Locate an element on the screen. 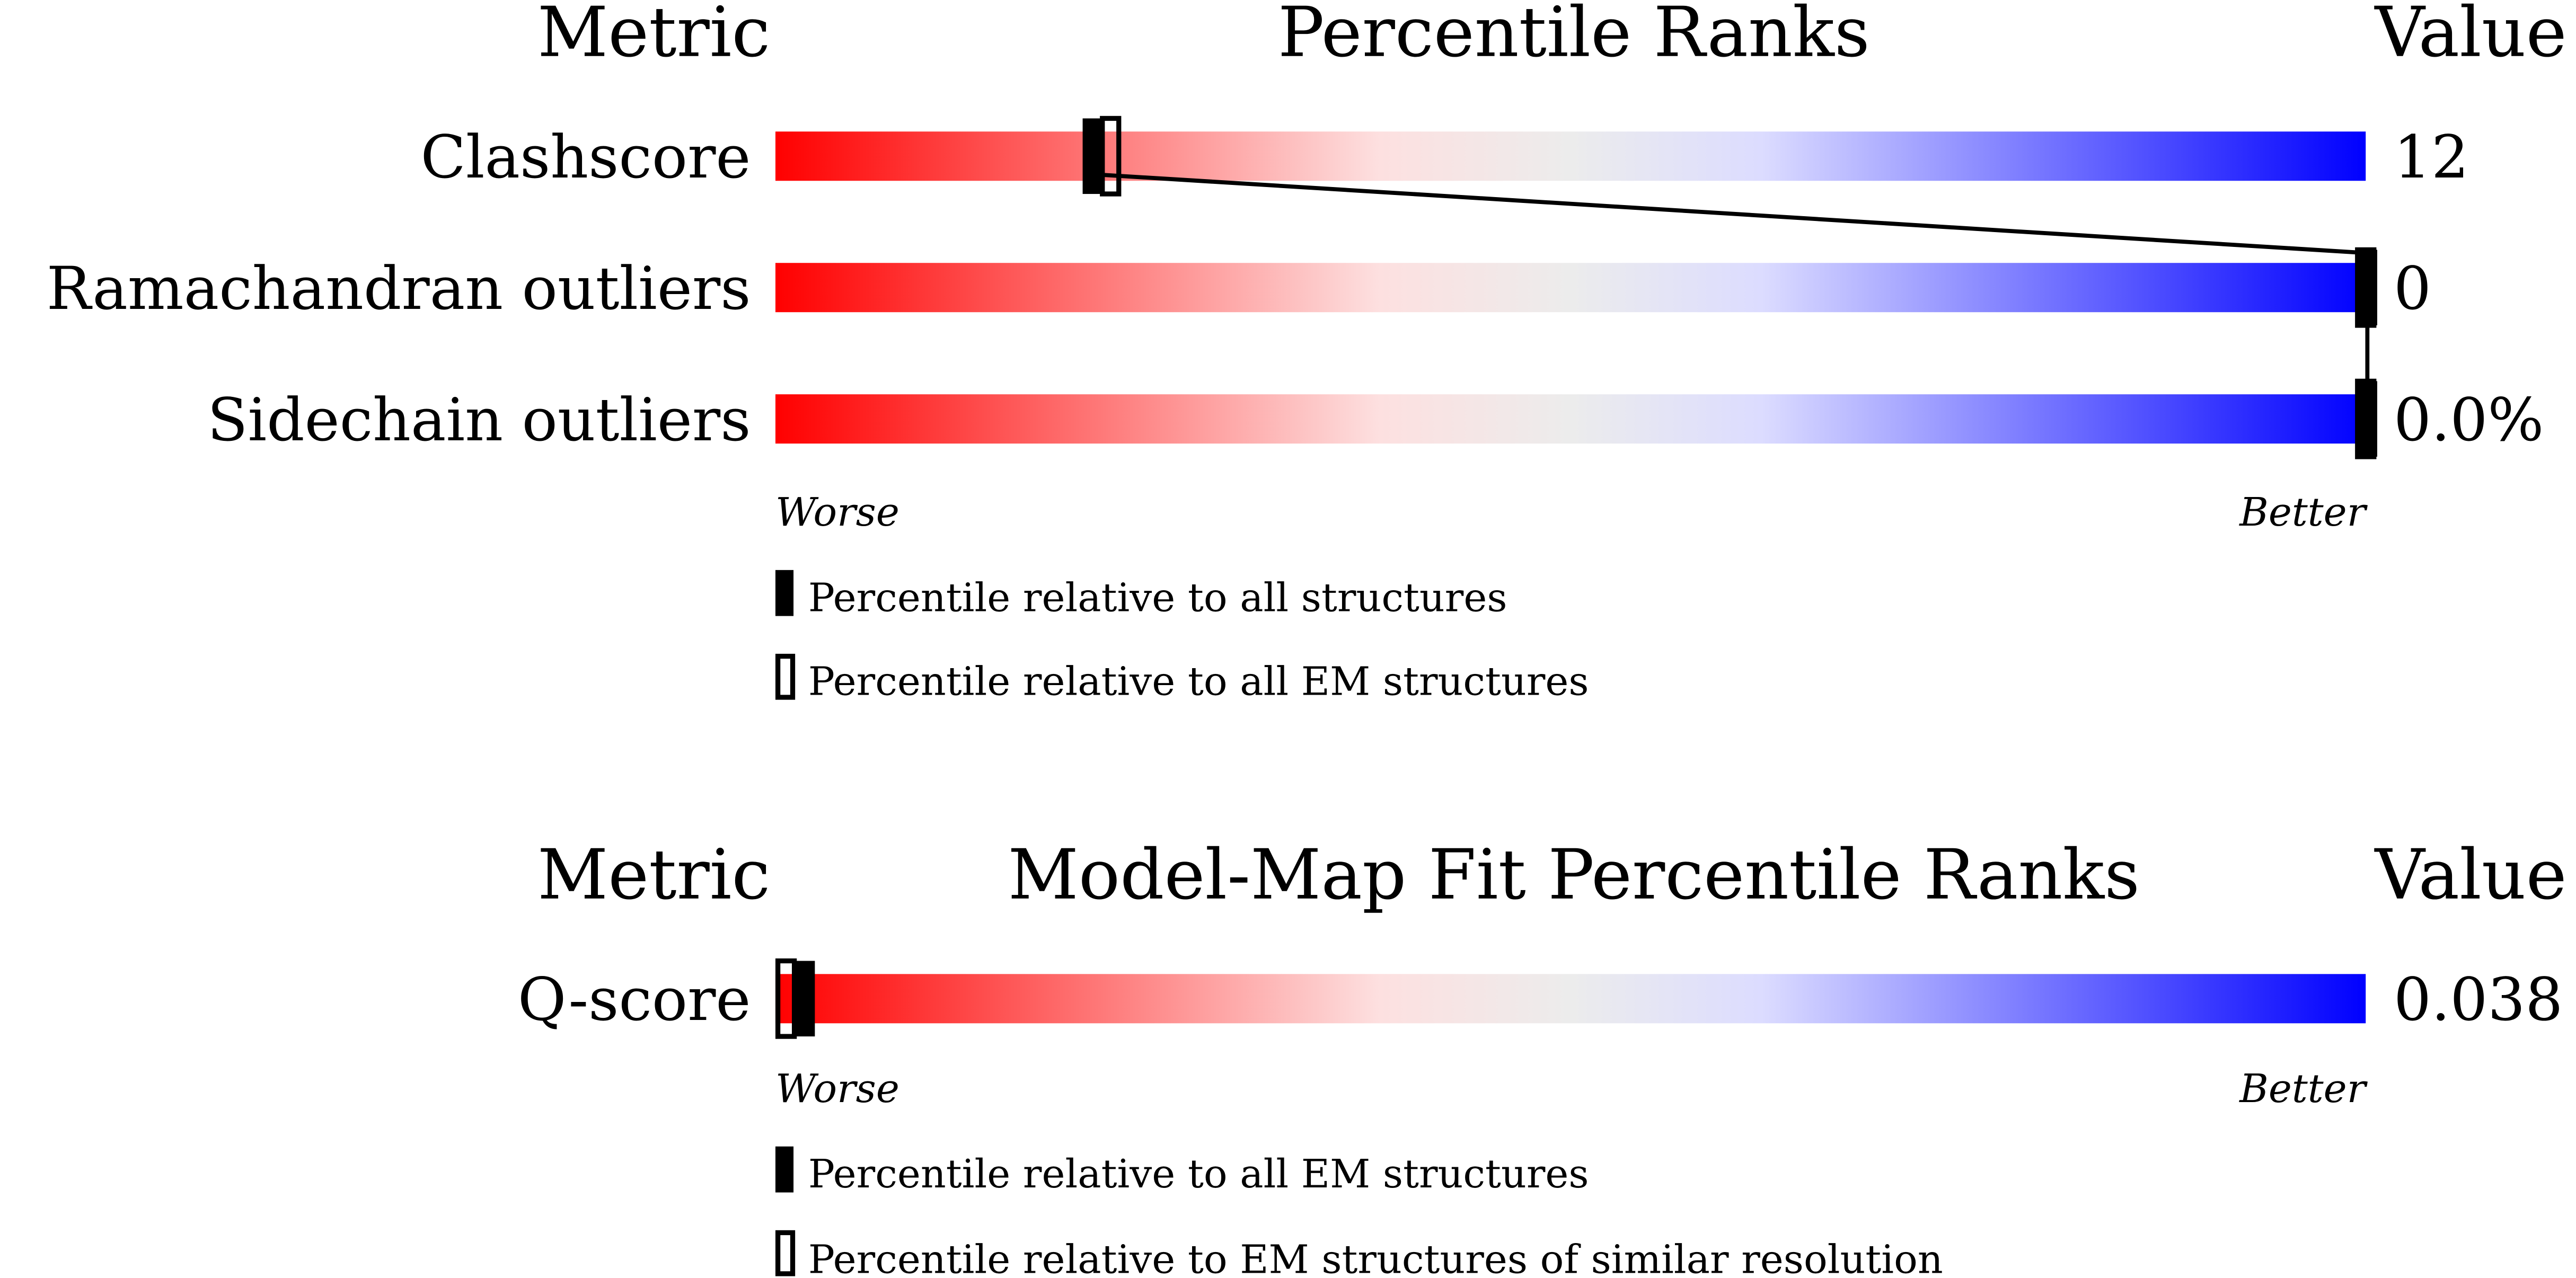 The image size is (2576, 1278). legend-label: Percentile relative to all structures is located at coordinates (1157, 597).